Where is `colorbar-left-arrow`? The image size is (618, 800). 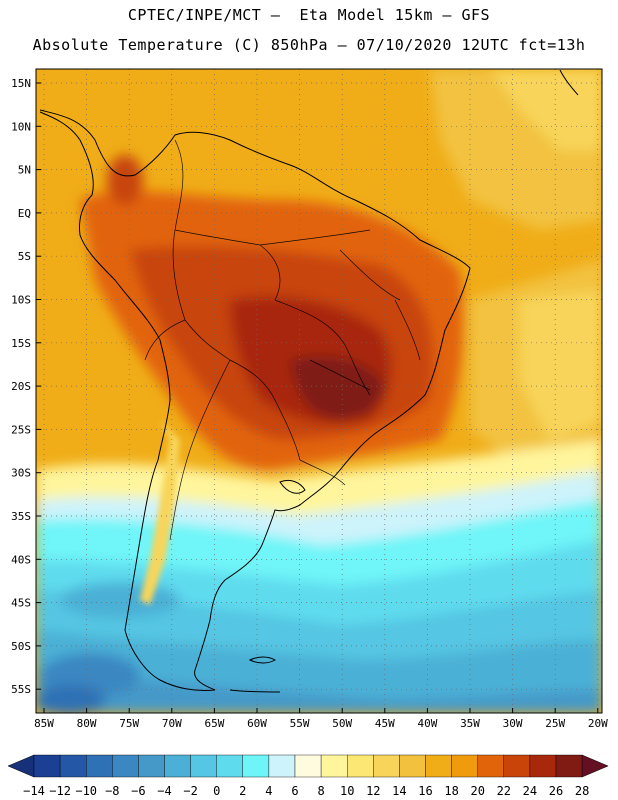
colorbar-left-arrow is located at coordinates (21, 766).